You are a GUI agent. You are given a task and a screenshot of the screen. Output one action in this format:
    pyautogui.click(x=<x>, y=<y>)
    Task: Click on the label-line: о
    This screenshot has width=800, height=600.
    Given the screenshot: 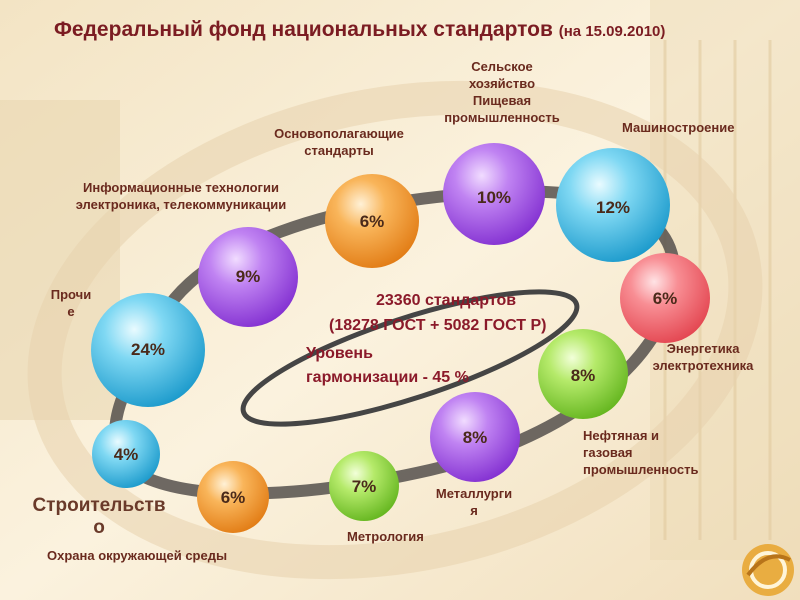 What is the action you would take?
    pyautogui.click(x=99, y=527)
    